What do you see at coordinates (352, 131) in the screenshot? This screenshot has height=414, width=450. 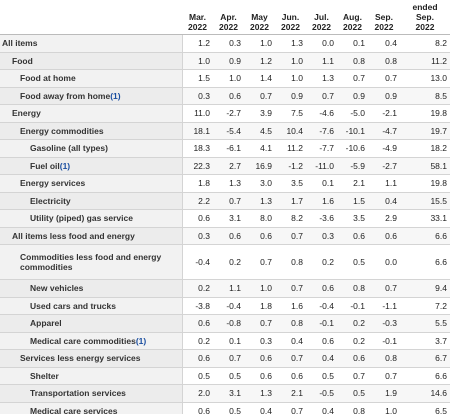 I see `value-cell: -10.1` at bounding box center [352, 131].